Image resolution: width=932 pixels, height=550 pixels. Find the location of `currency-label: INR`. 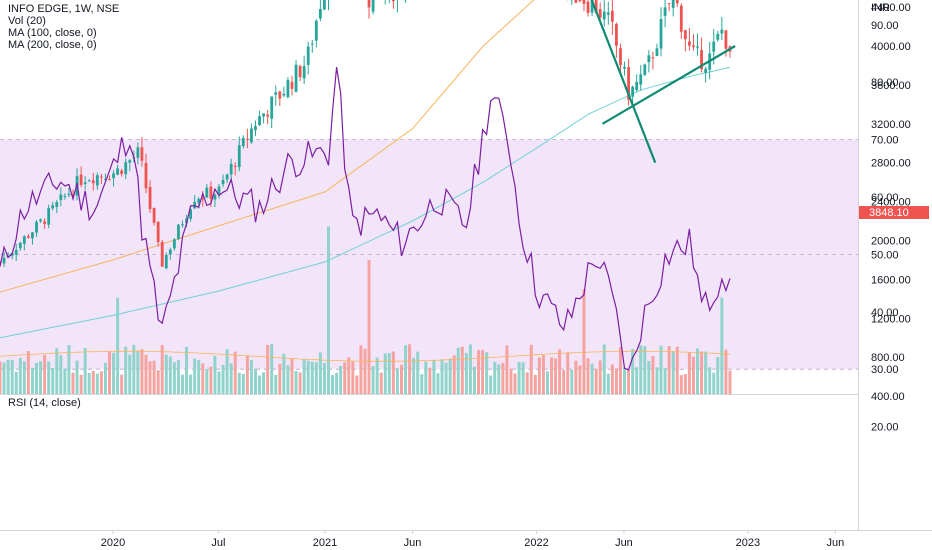

currency-label: INR is located at coordinates (880, 8).